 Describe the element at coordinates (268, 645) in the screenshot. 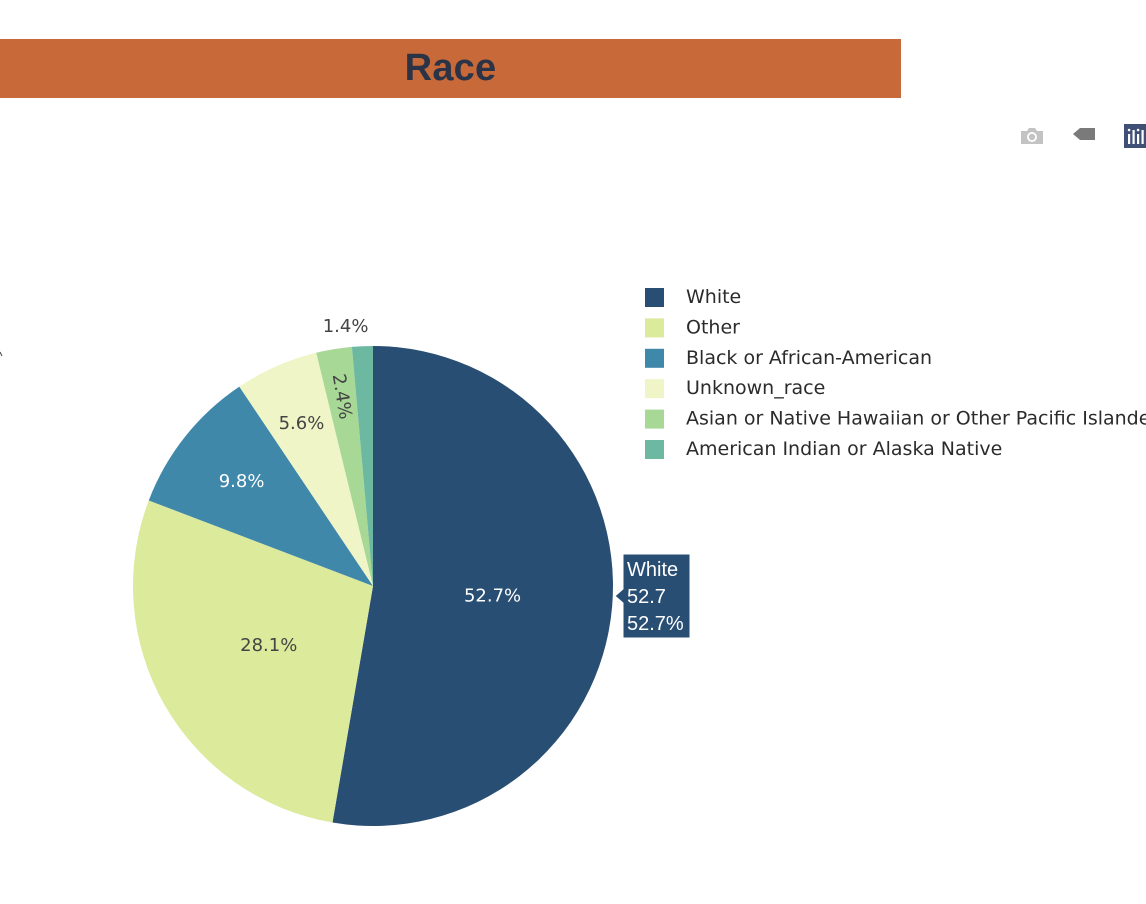

I see `slice-label-other: 28.1%` at that location.